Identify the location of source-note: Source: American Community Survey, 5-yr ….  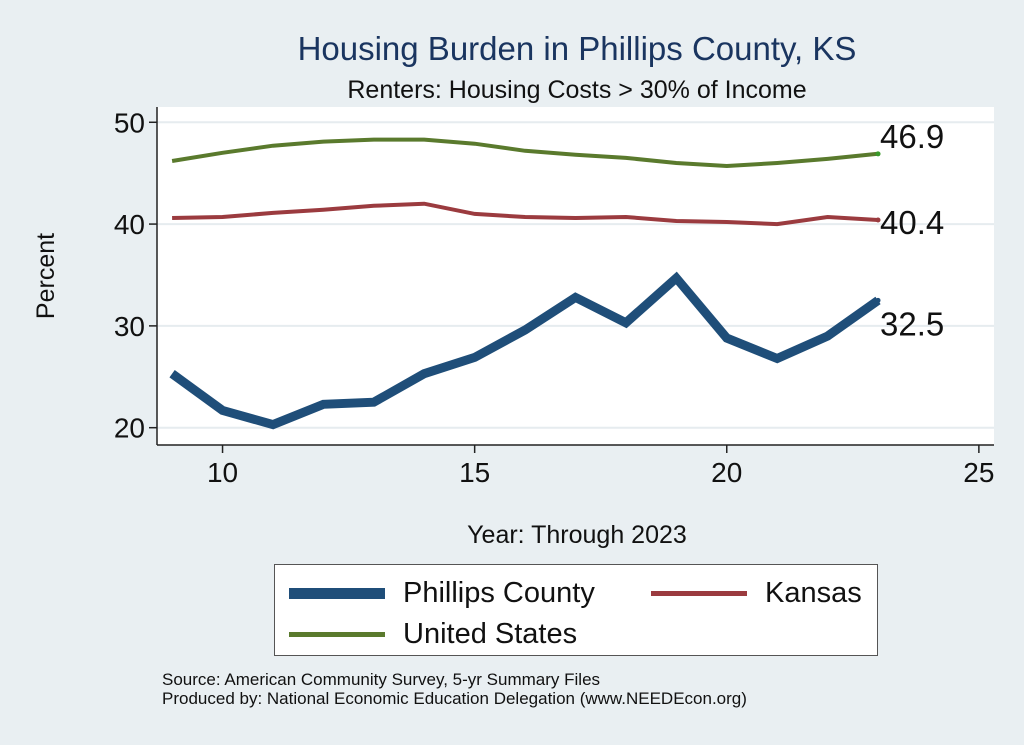
(454, 689).